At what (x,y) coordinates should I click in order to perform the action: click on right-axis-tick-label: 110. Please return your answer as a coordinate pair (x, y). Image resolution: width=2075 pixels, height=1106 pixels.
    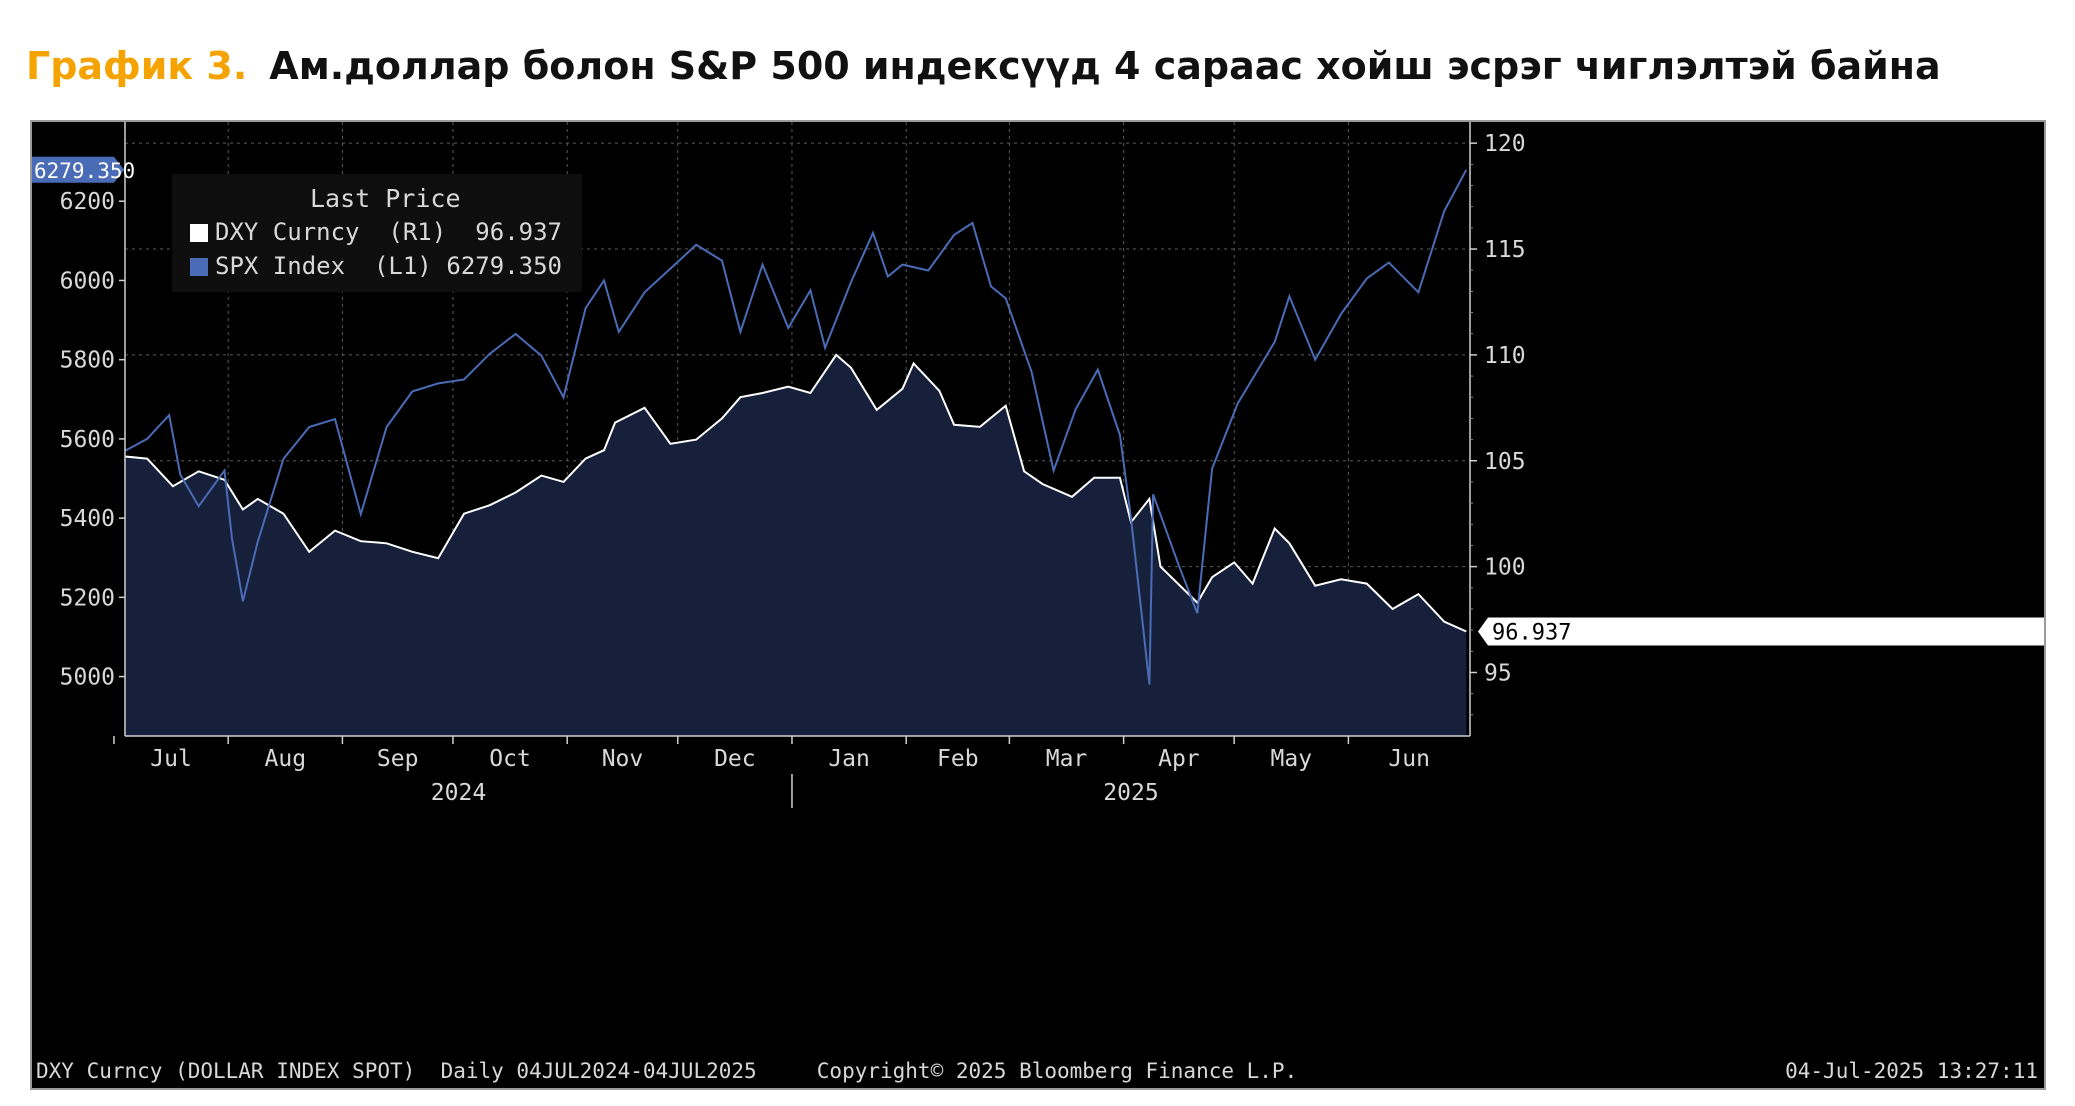
    Looking at the image, I should click on (1505, 356).